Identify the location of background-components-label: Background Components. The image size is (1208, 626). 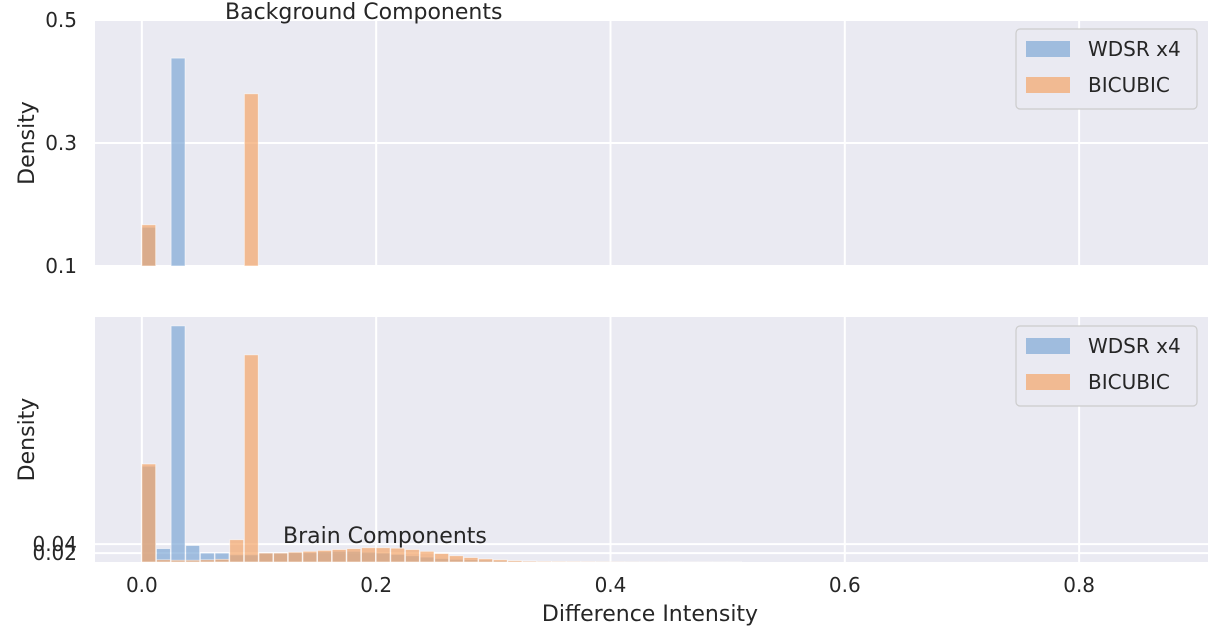
(363, 12).